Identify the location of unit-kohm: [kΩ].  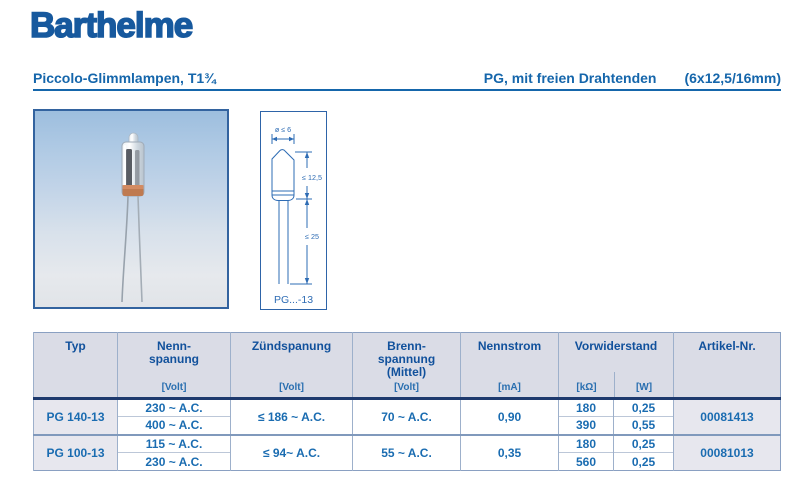
(586, 387).